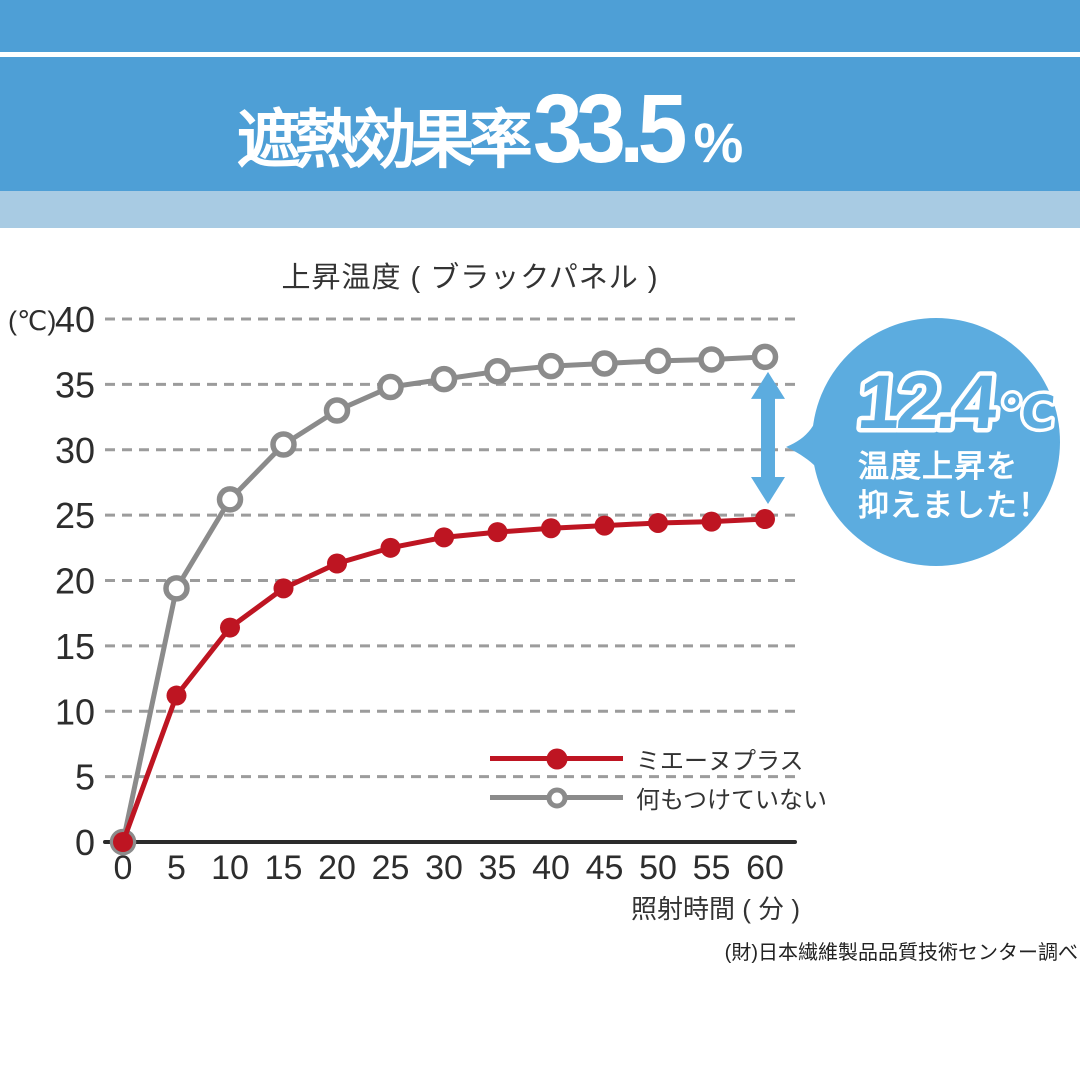 The image size is (1080, 1080). I want to click on legend-red-label: ミエーヌプラス, so click(720, 761).